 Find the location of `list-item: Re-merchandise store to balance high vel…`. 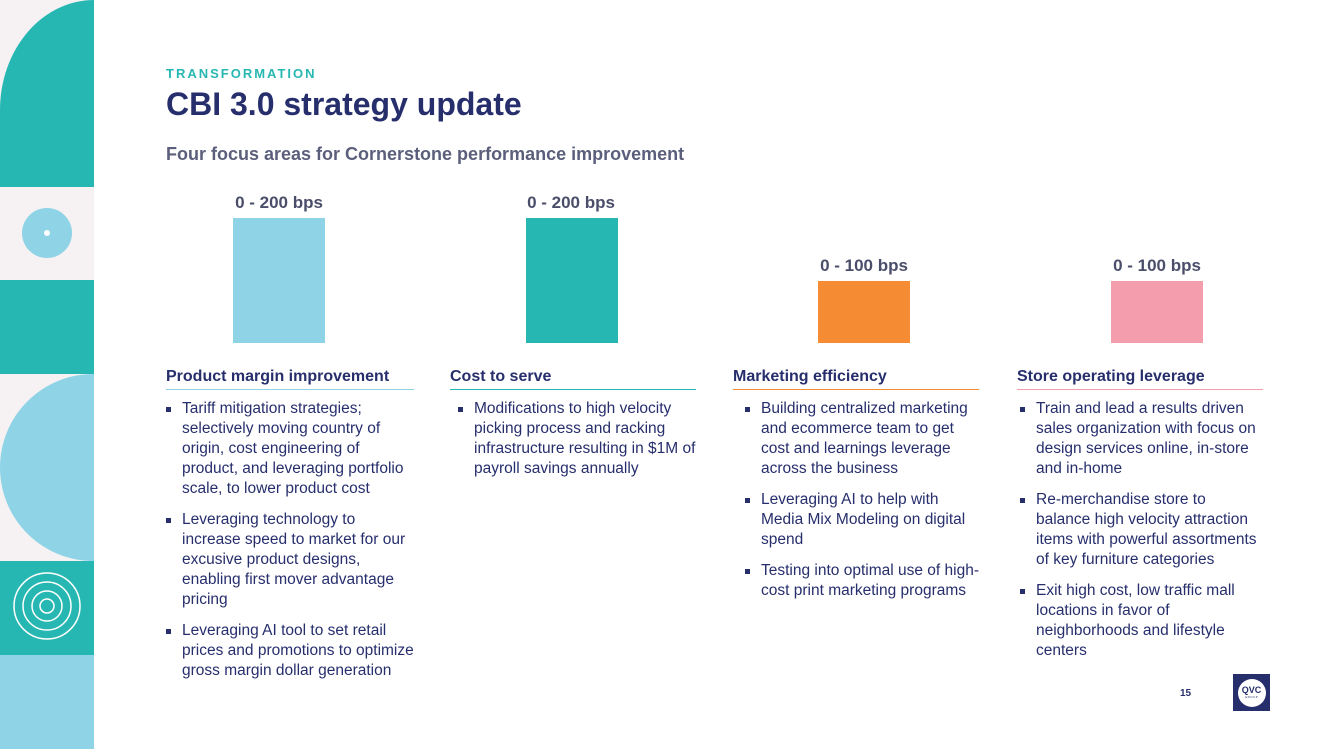

list-item: Re-merchandise store to balance high vel… is located at coordinates (1141, 530).